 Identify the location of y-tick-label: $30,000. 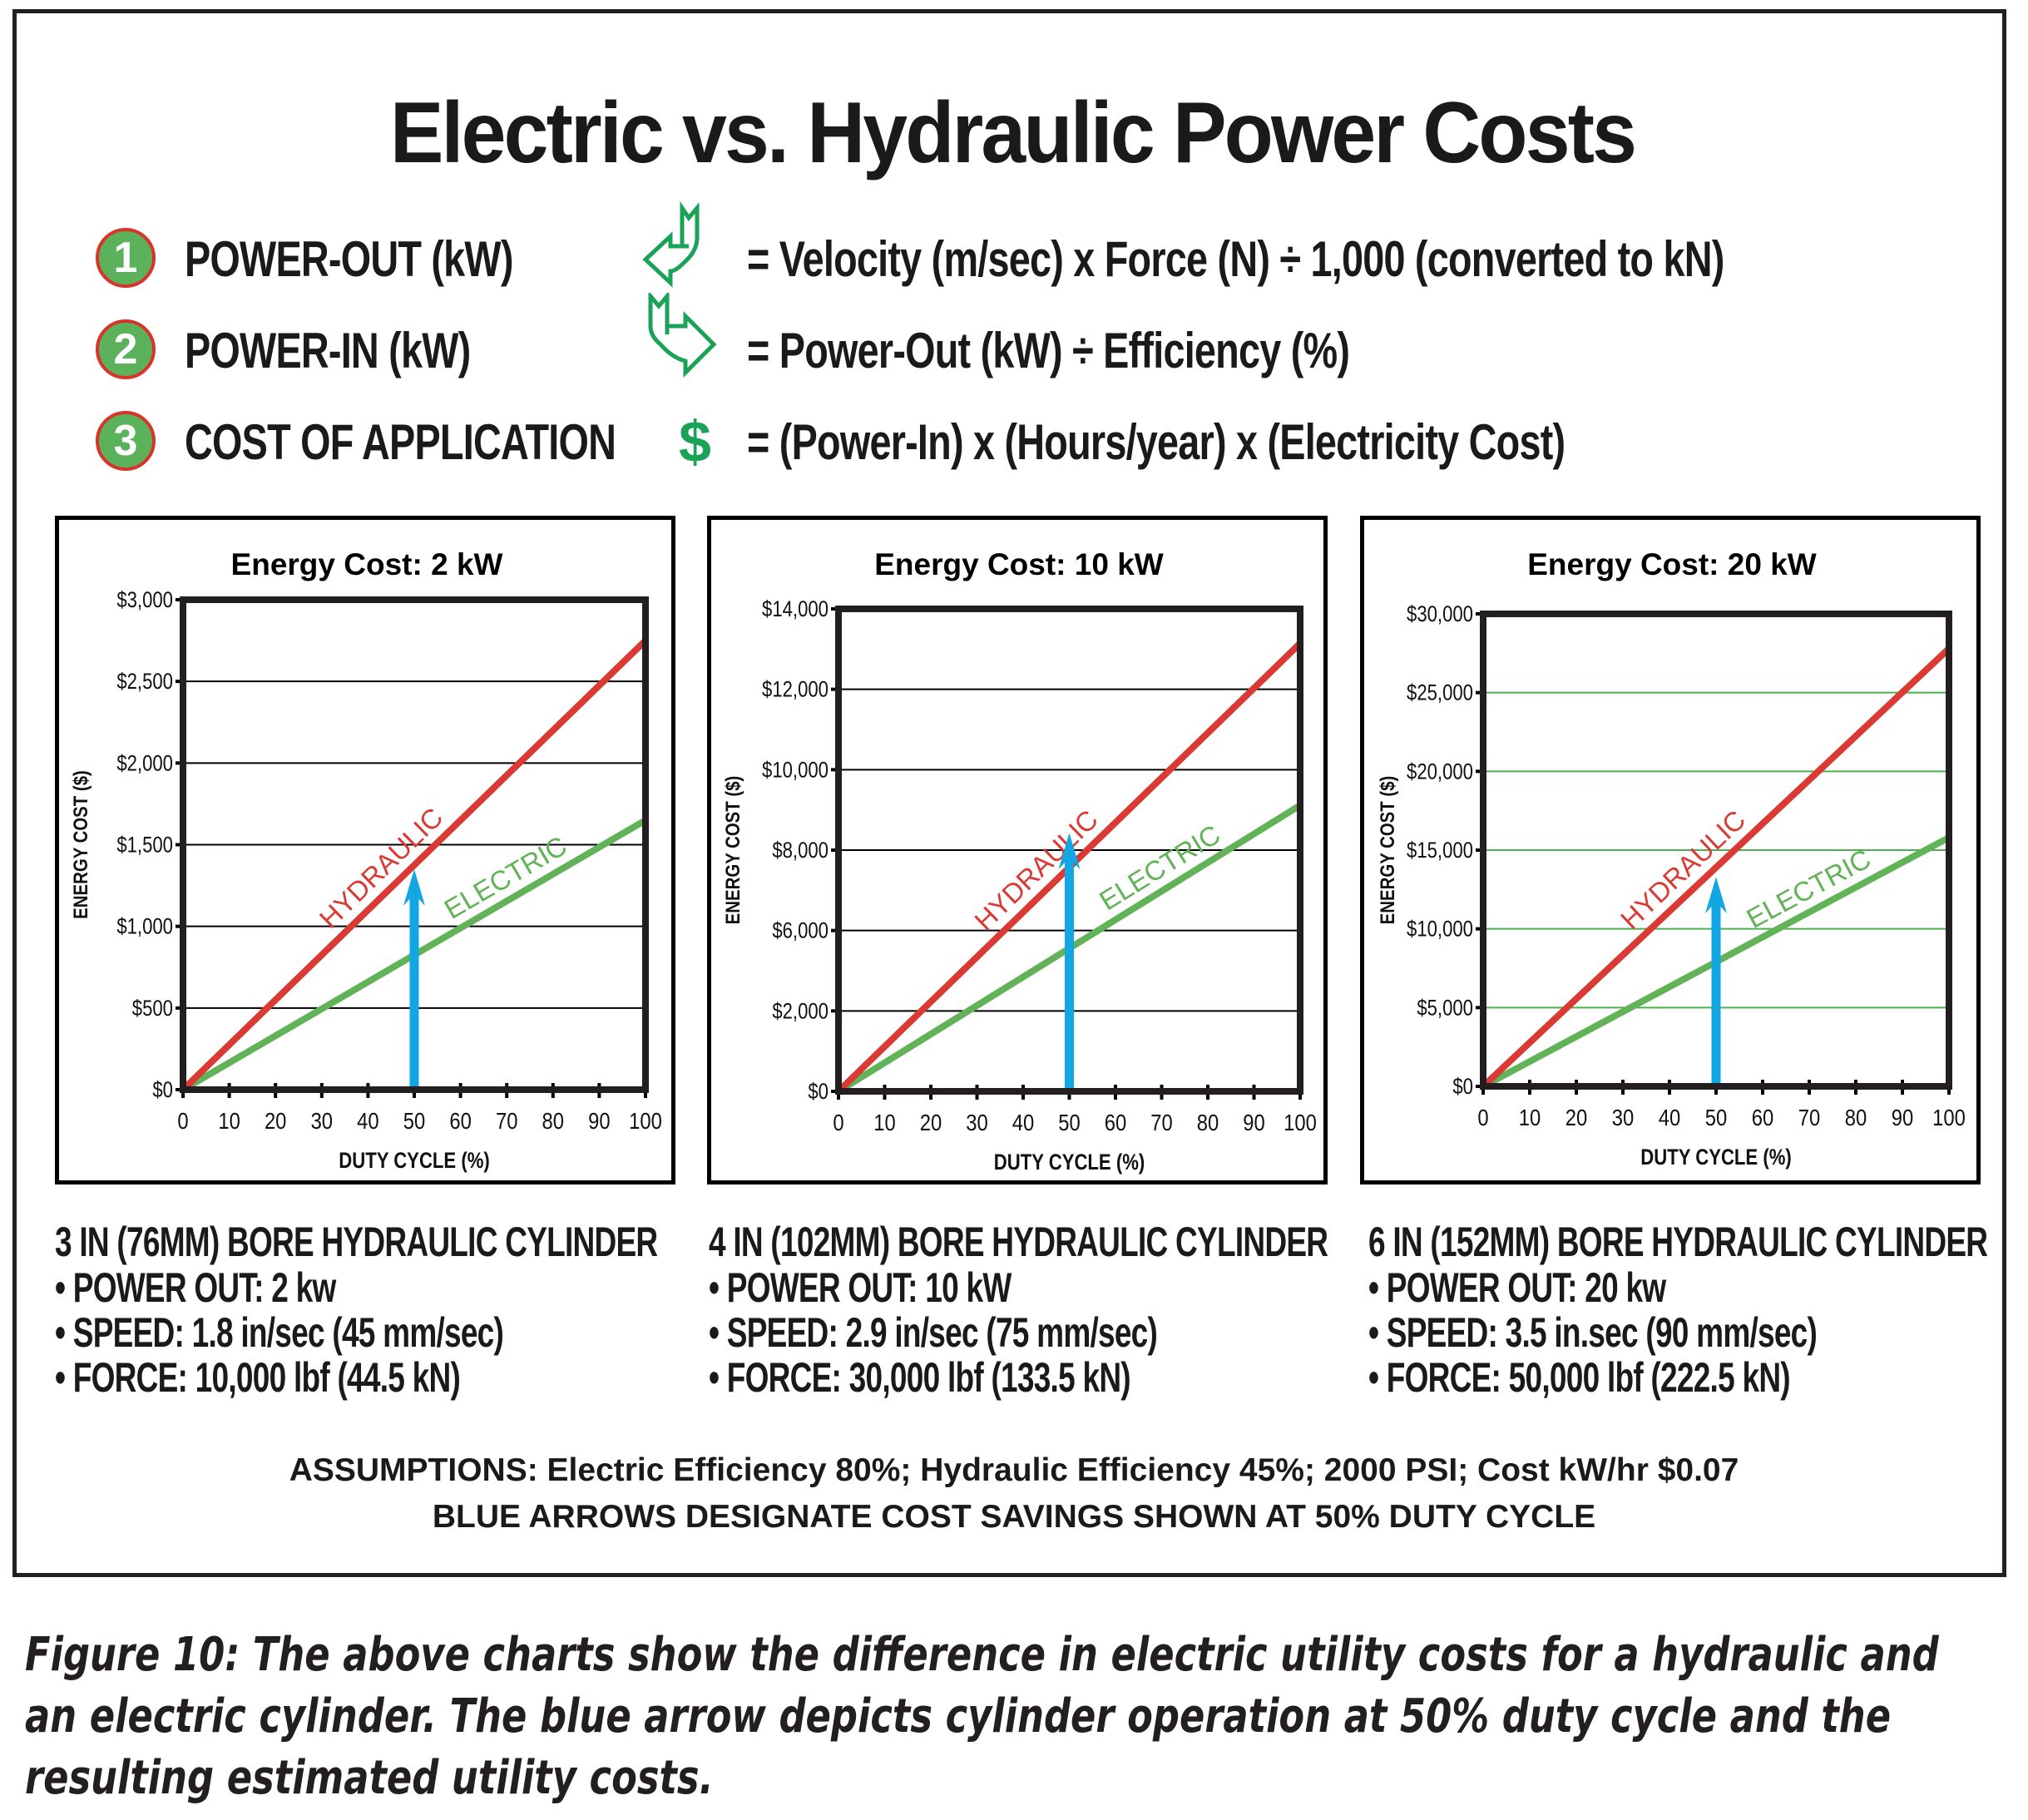
(1440, 614).